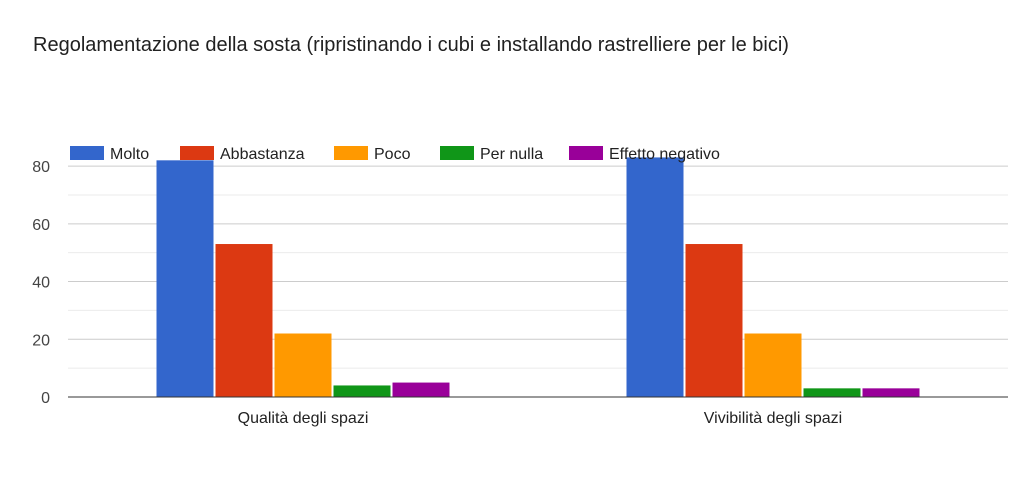 The image size is (1022, 500). I want to click on legend-label-per-nulla: Per nulla, so click(511, 154).